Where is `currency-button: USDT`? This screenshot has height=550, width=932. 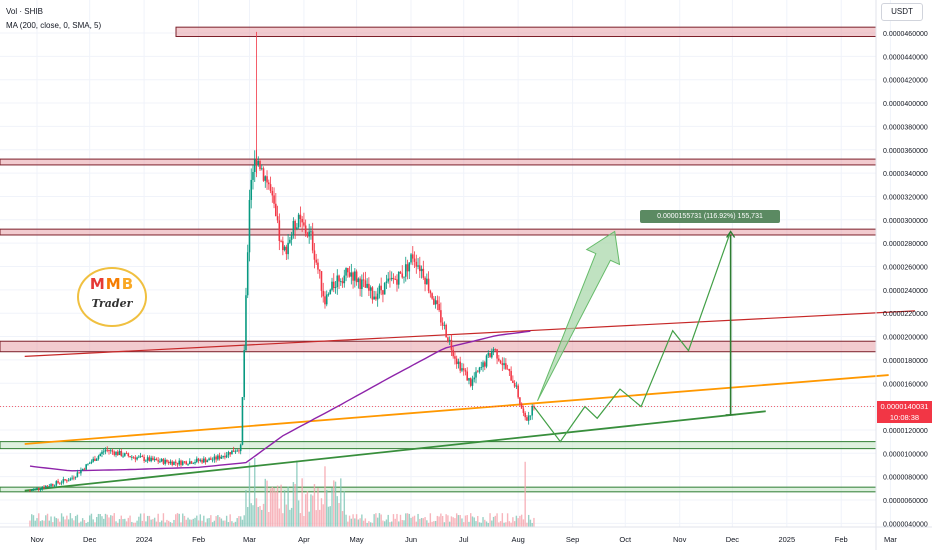
currency-button: USDT is located at coordinates (902, 12).